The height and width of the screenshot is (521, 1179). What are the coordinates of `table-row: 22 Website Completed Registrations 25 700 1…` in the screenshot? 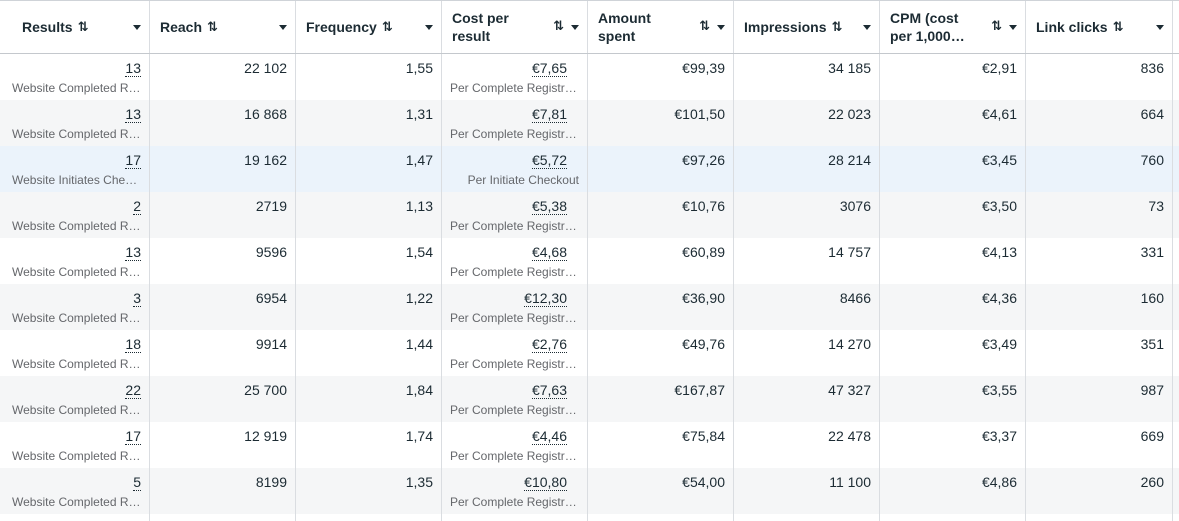 It's located at (589, 399).